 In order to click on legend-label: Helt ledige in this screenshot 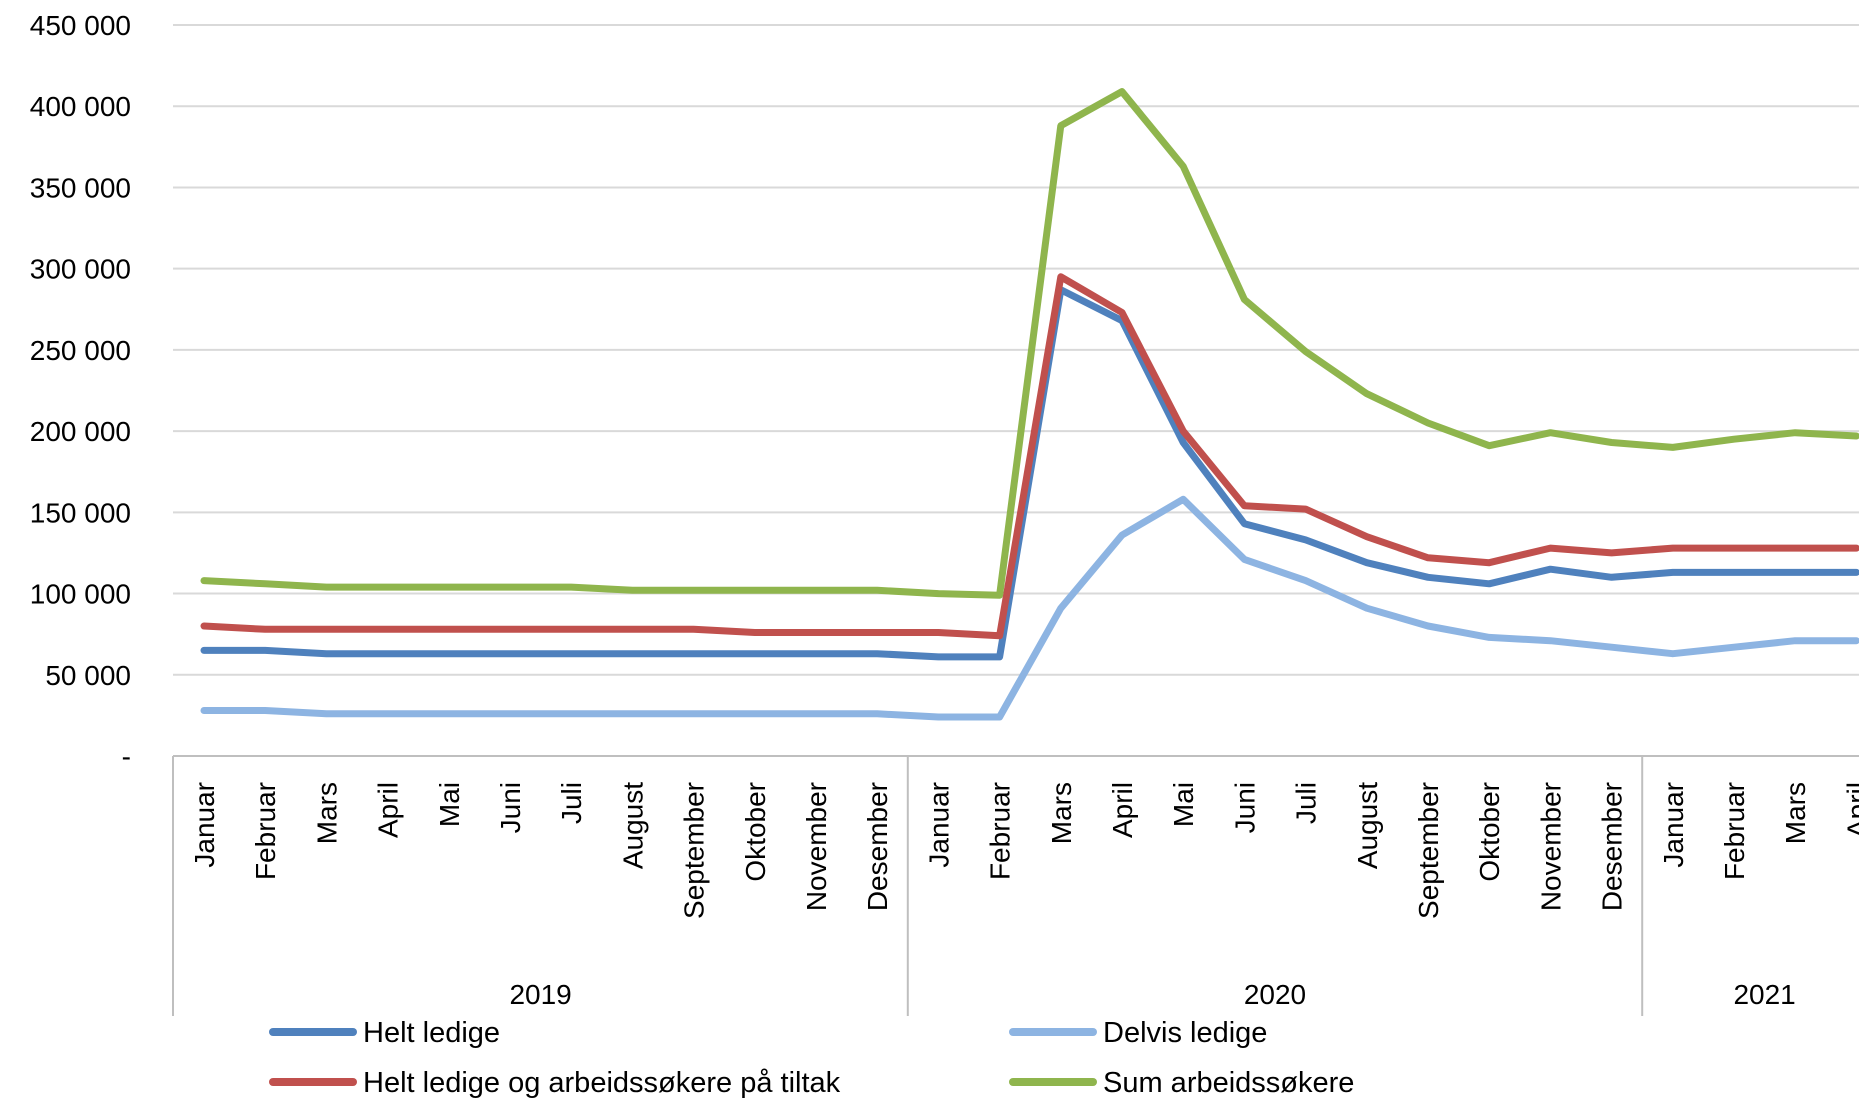, I will do `click(431, 1033)`.